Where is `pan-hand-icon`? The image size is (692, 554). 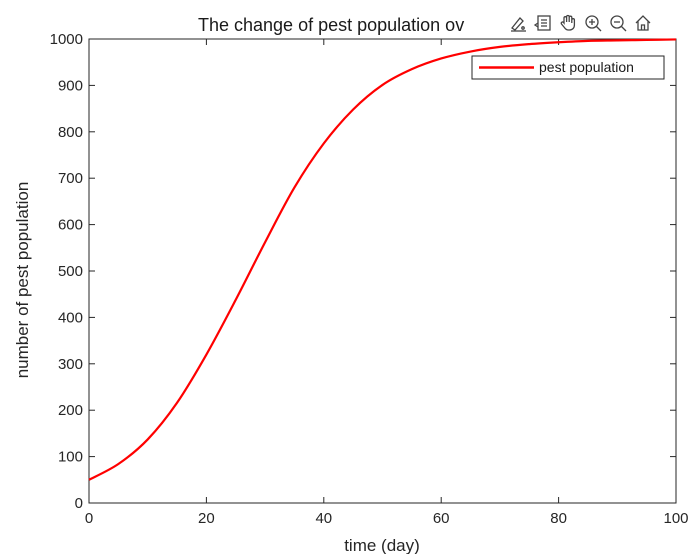 pan-hand-icon is located at coordinates (568, 23).